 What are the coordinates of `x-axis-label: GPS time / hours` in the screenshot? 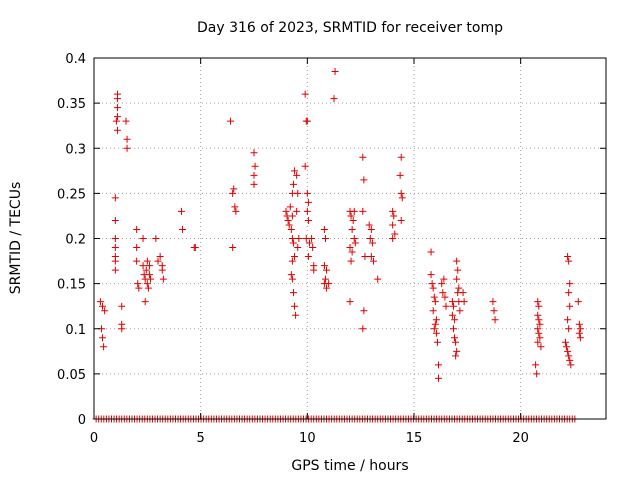 It's located at (349, 466).